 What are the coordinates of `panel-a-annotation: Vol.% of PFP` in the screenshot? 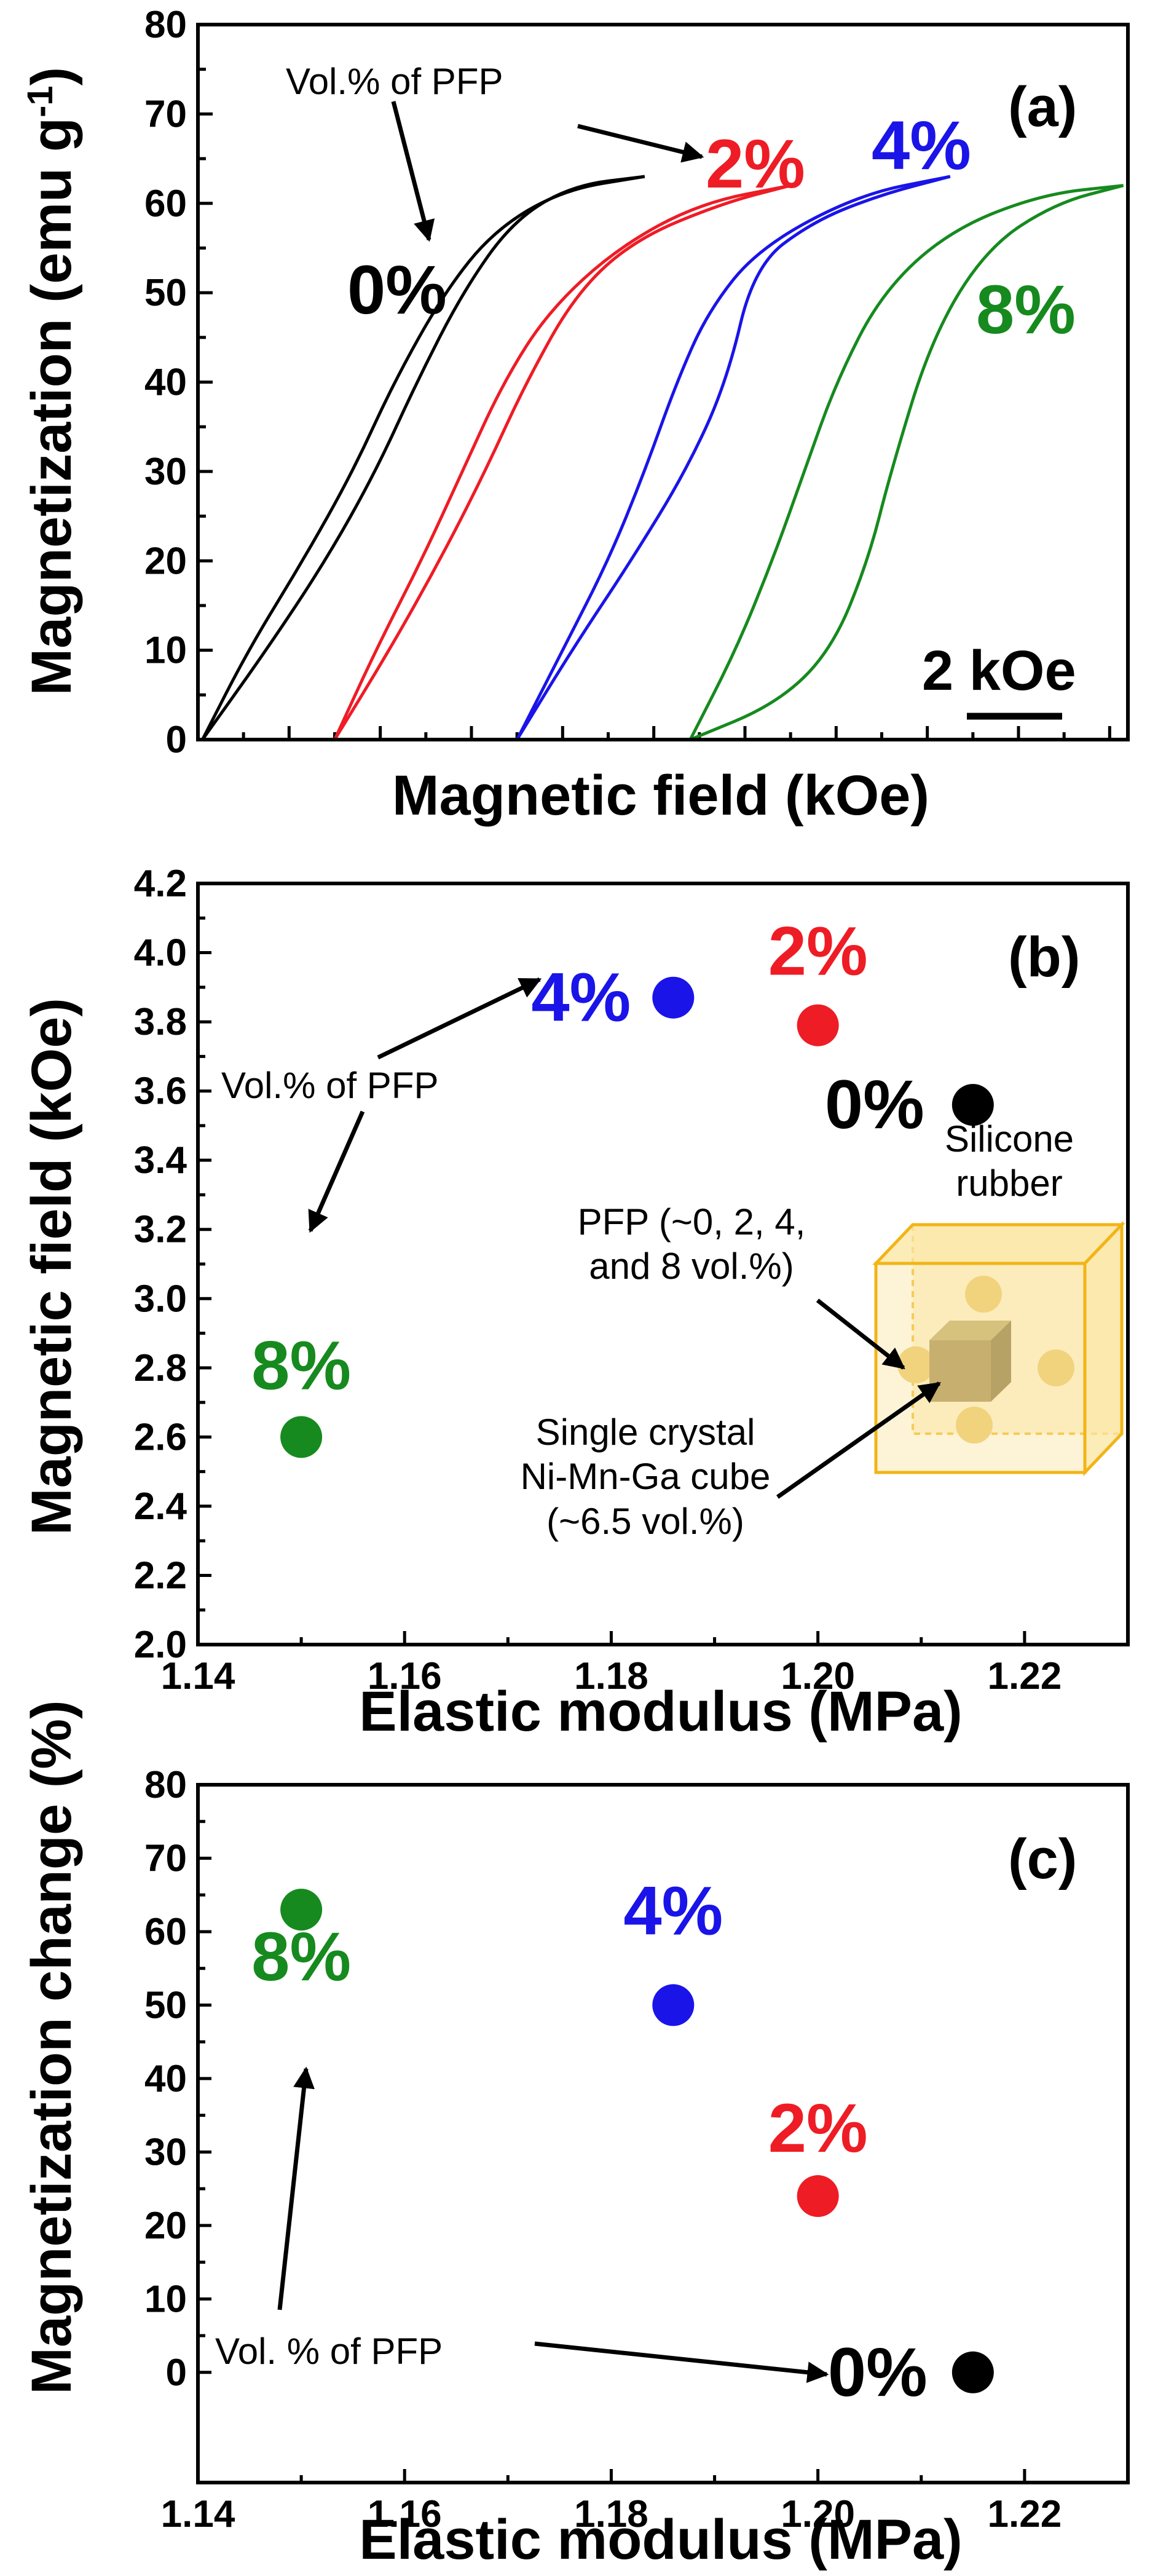 It's located at (394, 81).